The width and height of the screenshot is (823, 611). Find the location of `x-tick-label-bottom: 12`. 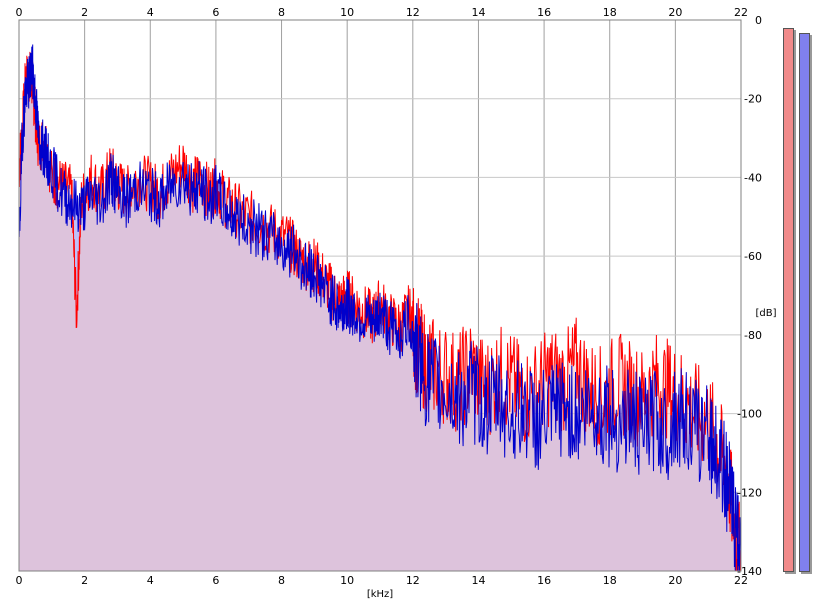

x-tick-label-bottom: 12 is located at coordinates (413, 580).